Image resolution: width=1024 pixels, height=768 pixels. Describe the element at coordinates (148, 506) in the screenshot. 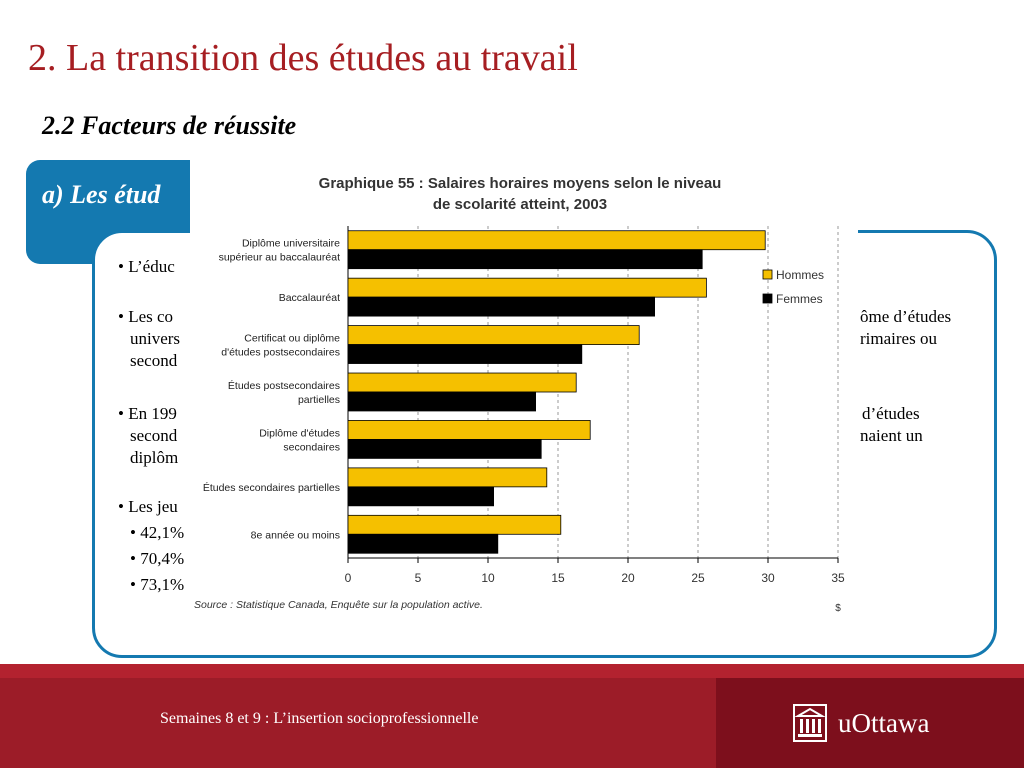

I see `bullet-4: • Les jeu` at that location.